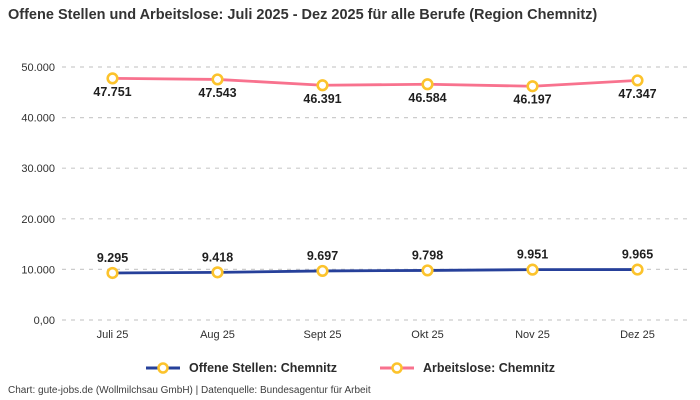 The width and height of the screenshot is (700, 400). What do you see at coordinates (322, 256) in the screenshot?
I see `data-point-label-offene-stellen: 9.697` at bounding box center [322, 256].